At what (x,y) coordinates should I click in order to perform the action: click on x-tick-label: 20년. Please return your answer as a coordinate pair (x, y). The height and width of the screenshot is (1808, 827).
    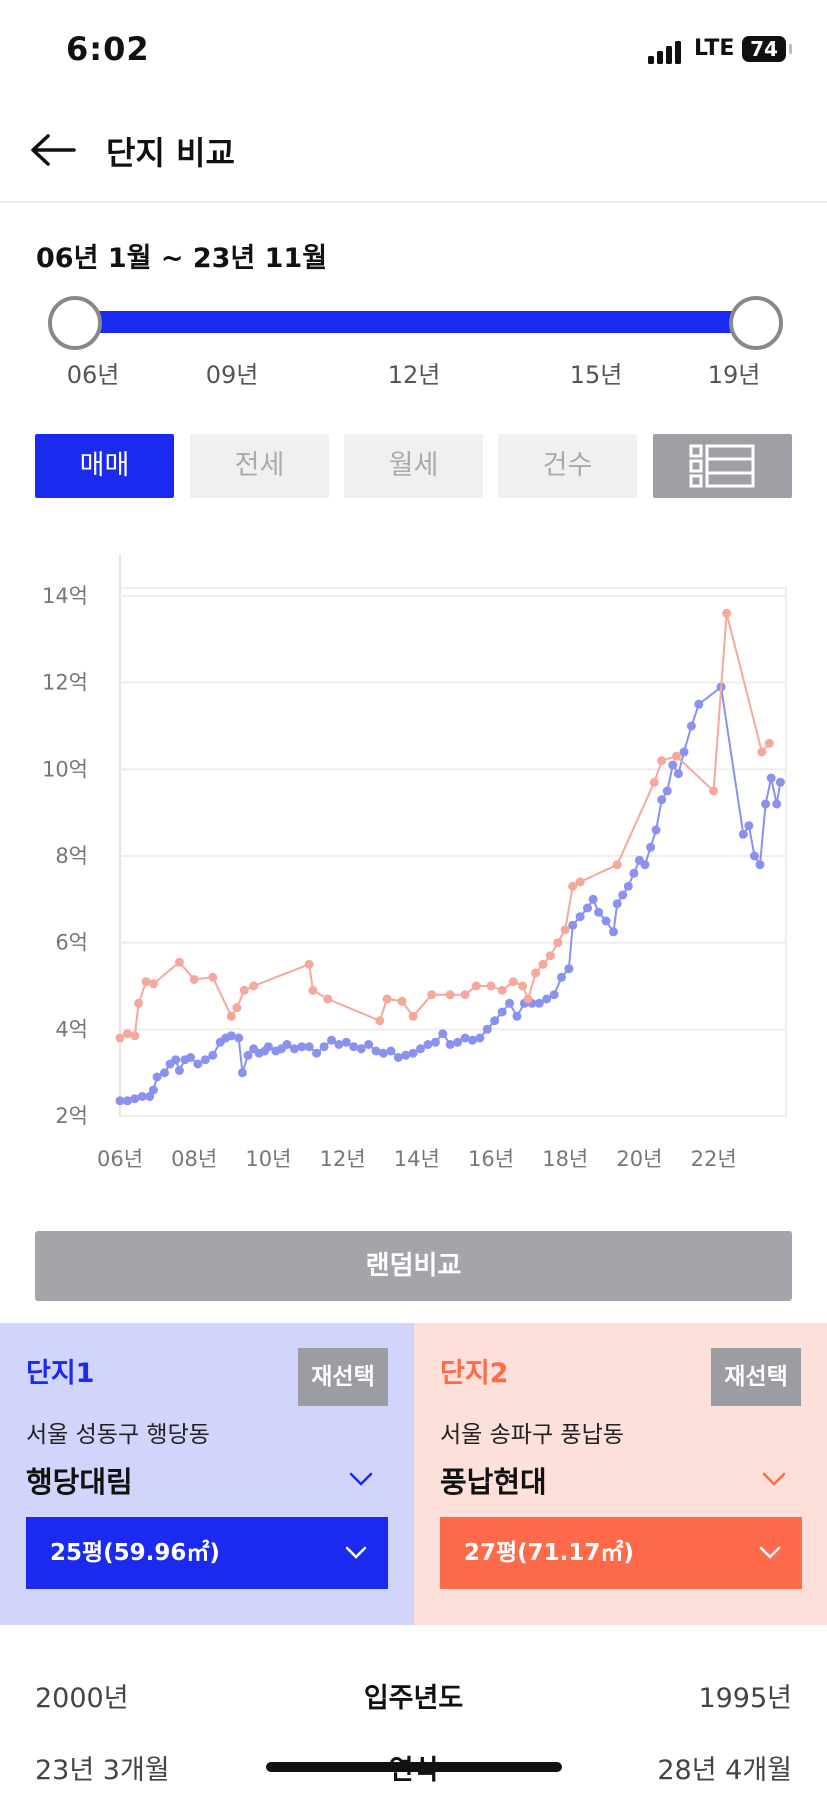
    Looking at the image, I should click on (639, 1159).